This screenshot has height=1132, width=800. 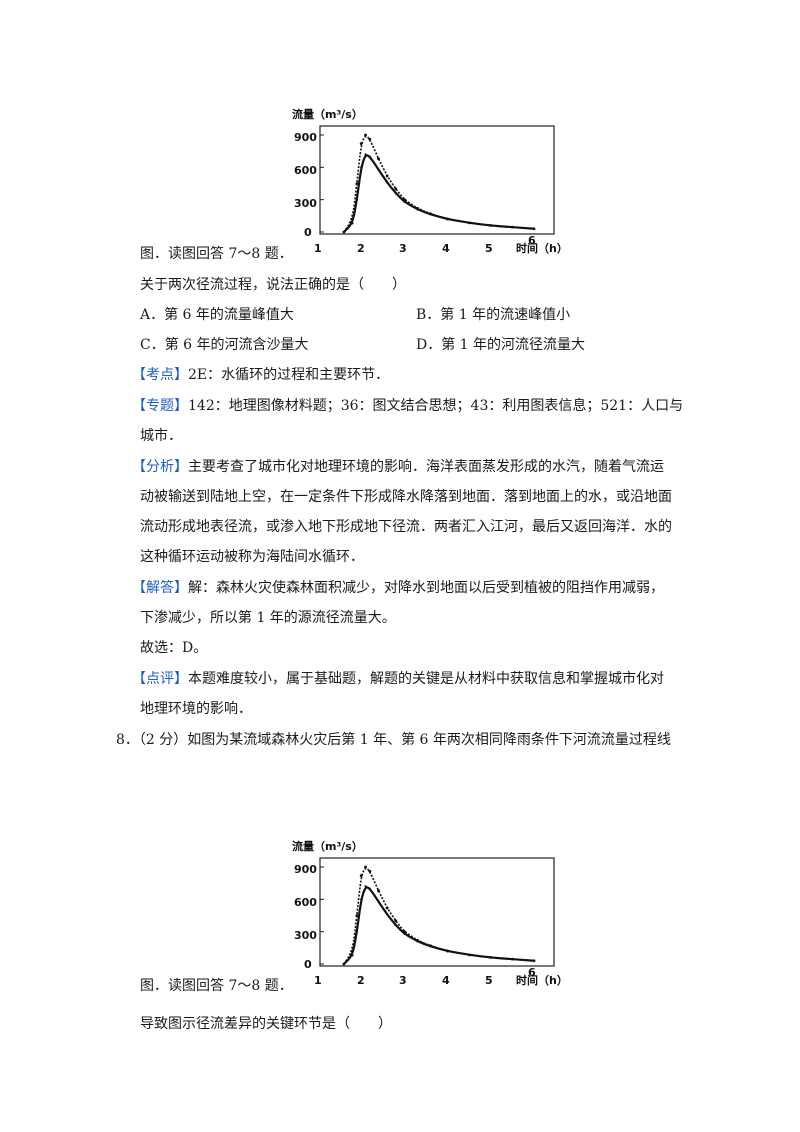 What do you see at coordinates (406, 527) in the screenshot?
I see `fenxi-line-3: 流动形成地表径流，或渗入地下形成地下径流．两者汇入江河，最后又返回海洋．水的` at bounding box center [406, 527].